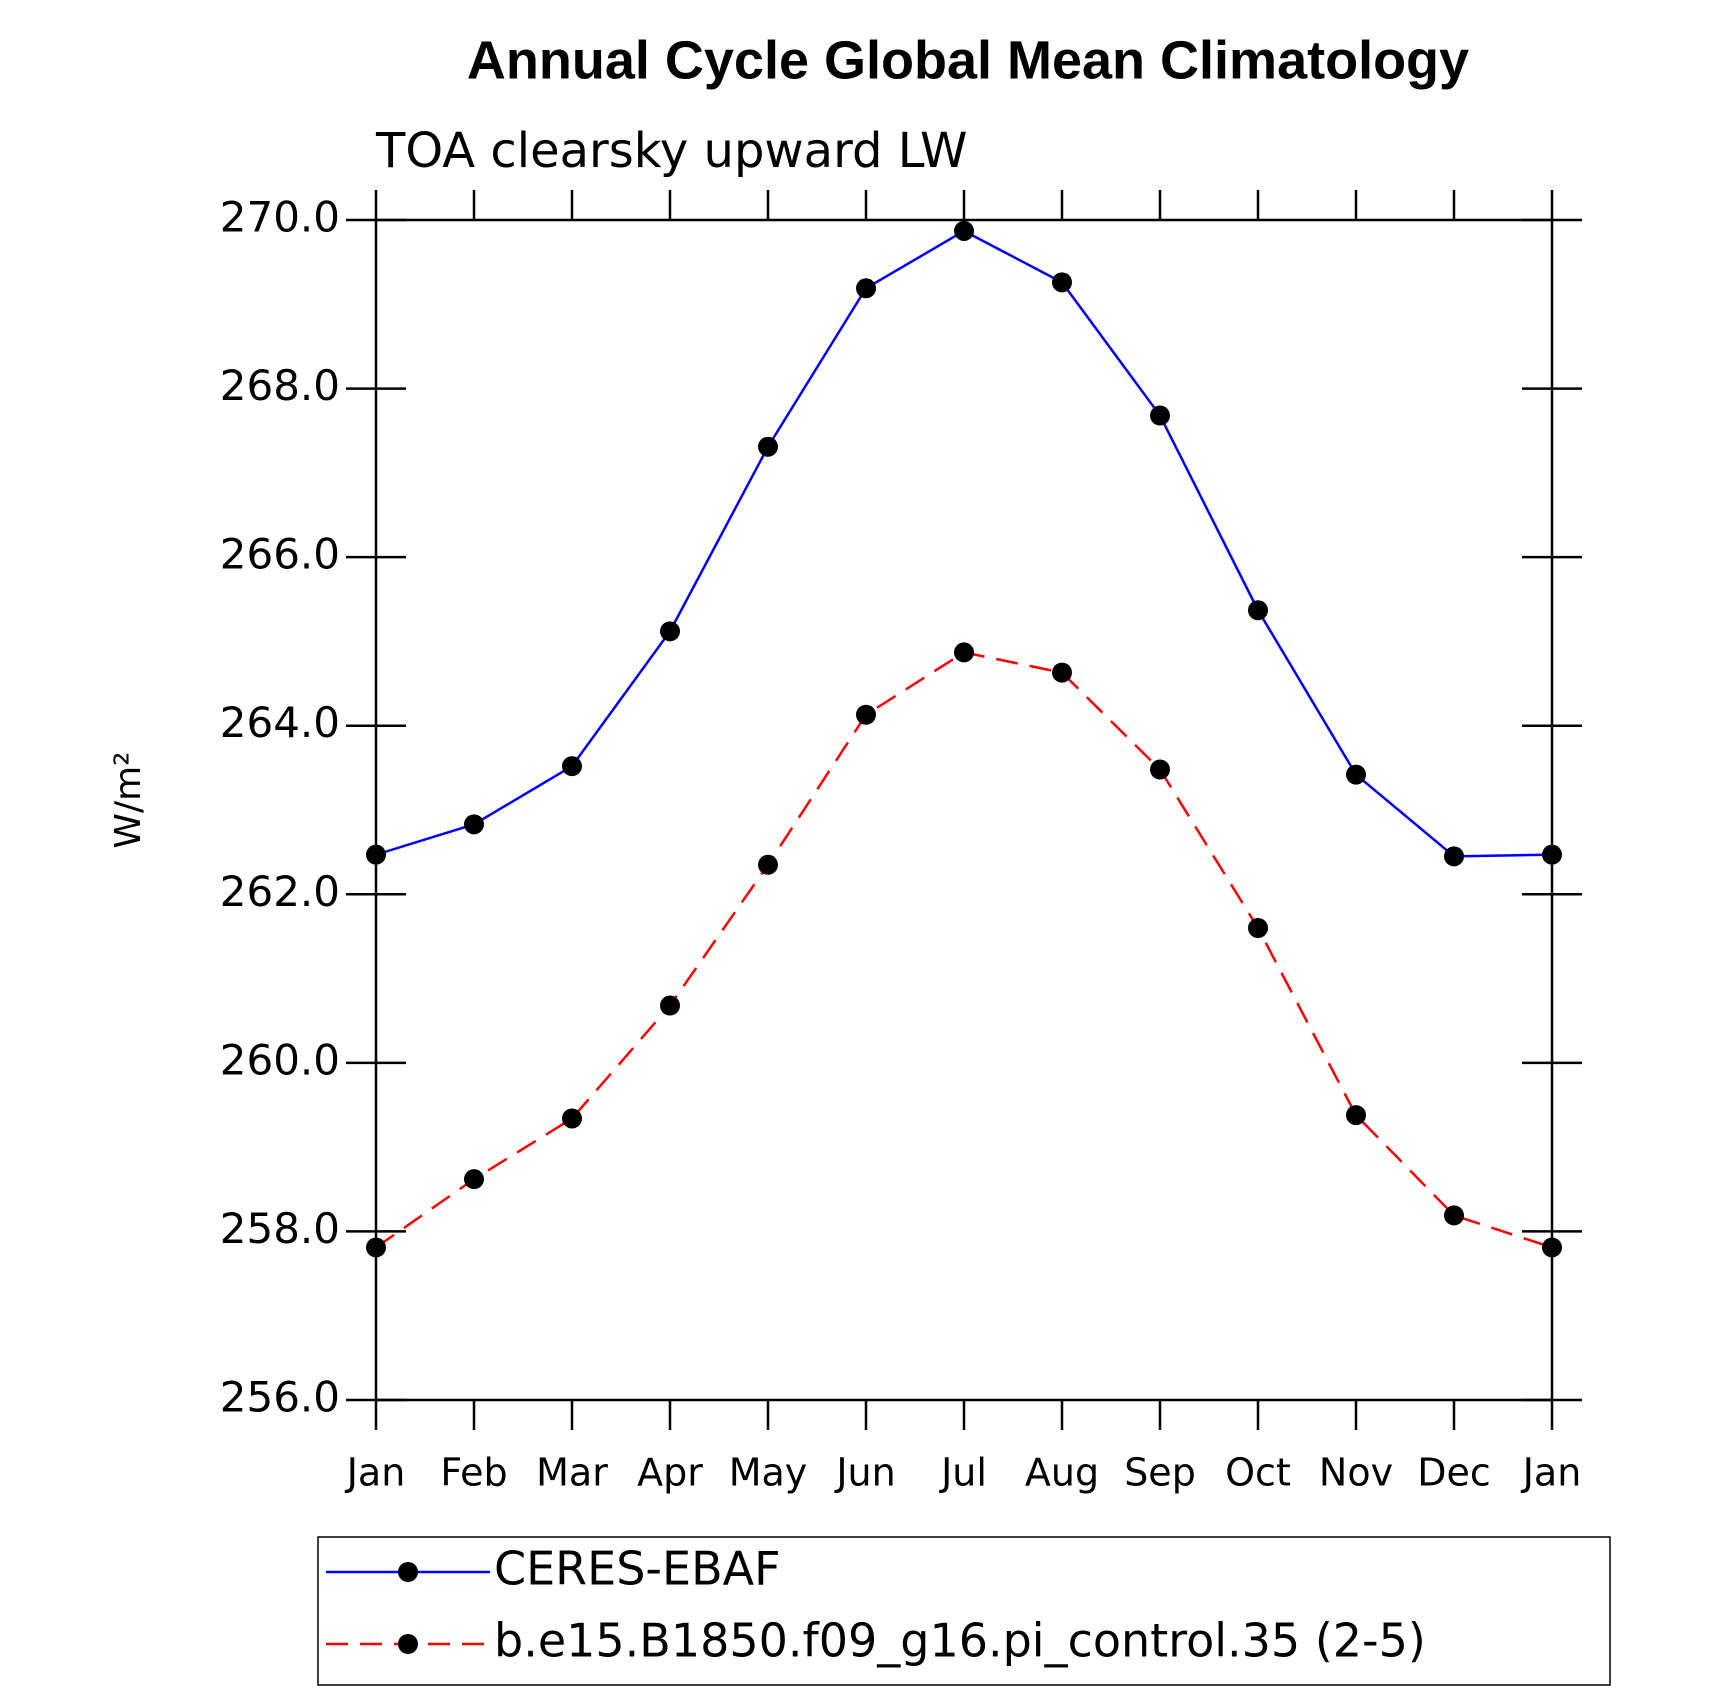  I want to click on legend-label: CERES-EBAF, so click(637, 1569).